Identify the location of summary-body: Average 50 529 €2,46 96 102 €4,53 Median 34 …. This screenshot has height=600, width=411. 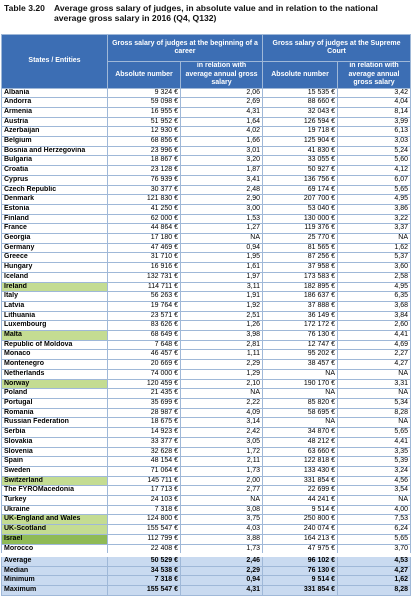
(206, 574).